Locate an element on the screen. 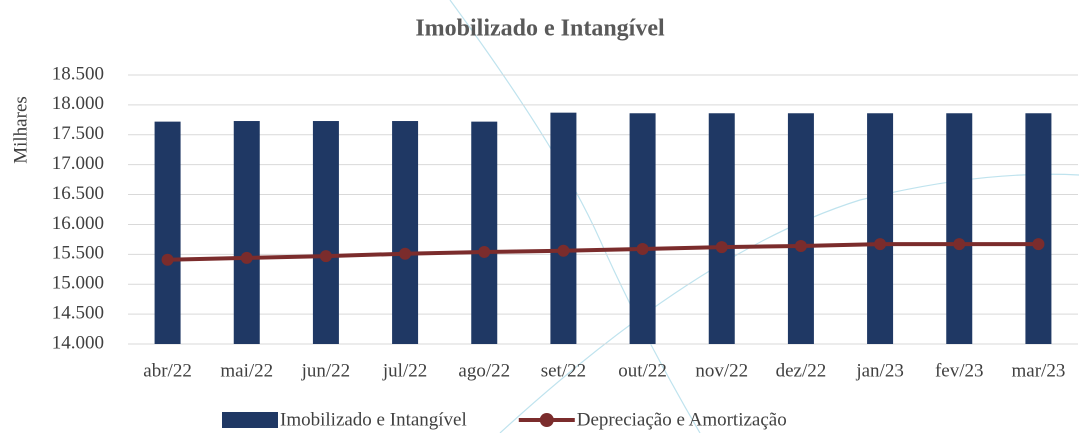  x-tick-label: ago/22 is located at coordinates (484, 370).